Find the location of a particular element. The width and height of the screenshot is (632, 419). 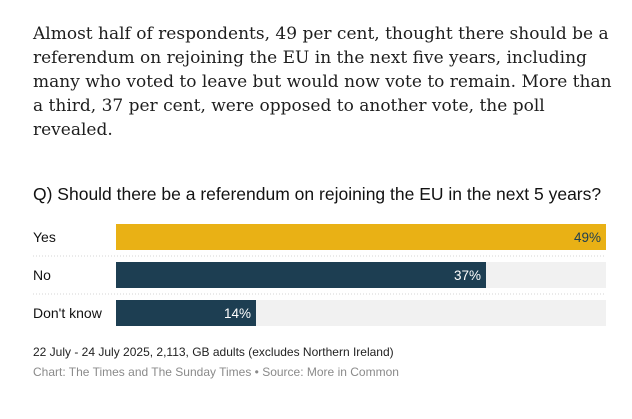

bar-no is located at coordinates (301, 275).